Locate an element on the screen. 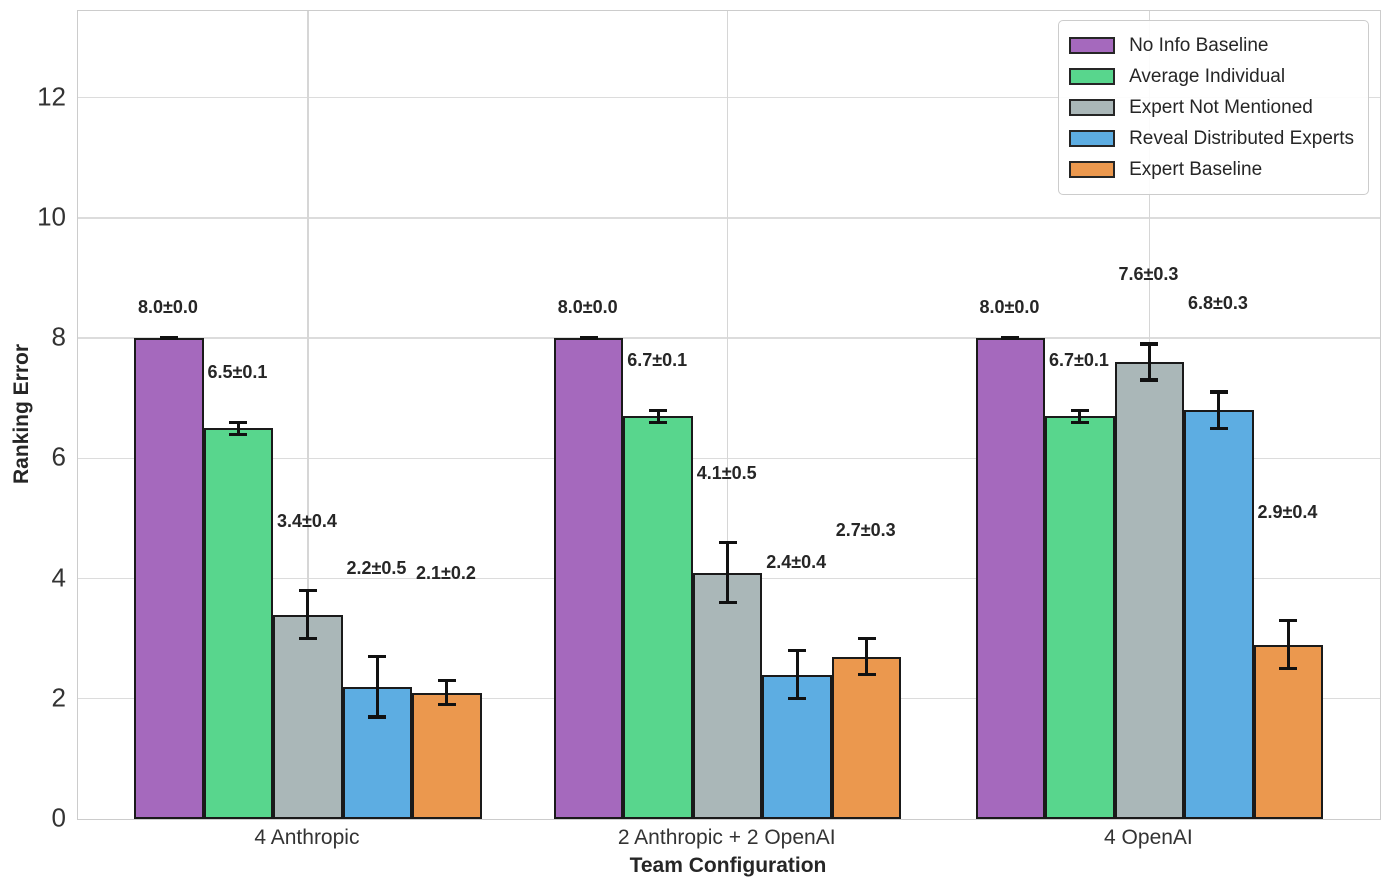  value-label: 4.1±0.5 is located at coordinates (726, 472).